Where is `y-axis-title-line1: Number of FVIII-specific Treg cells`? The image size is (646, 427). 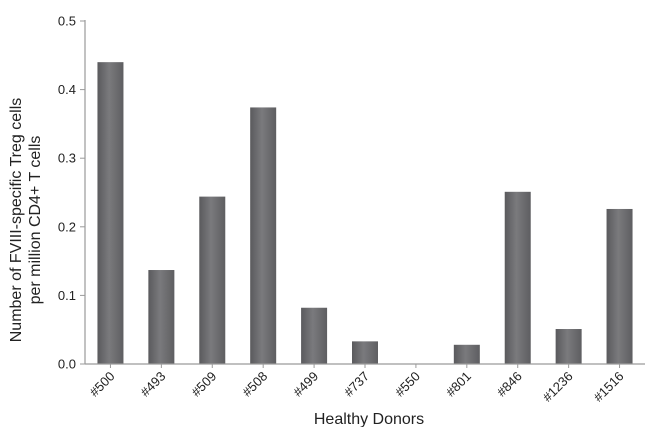 y-axis-title-line1: Number of FVIII-specific Treg cells is located at coordinates (16, 220).